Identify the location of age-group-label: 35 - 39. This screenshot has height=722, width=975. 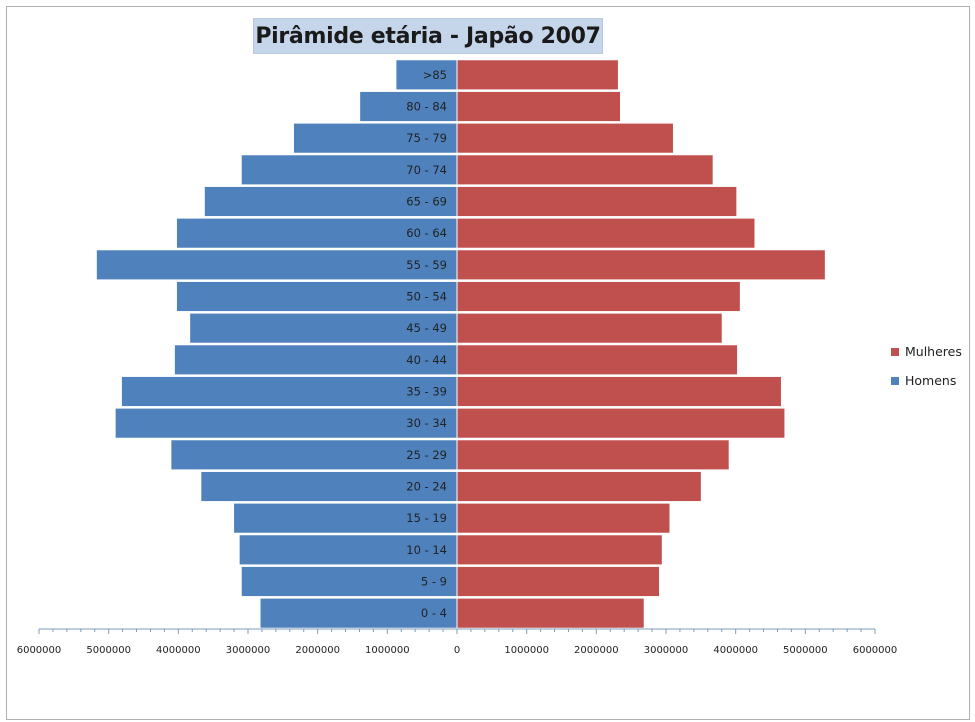
(426, 392).